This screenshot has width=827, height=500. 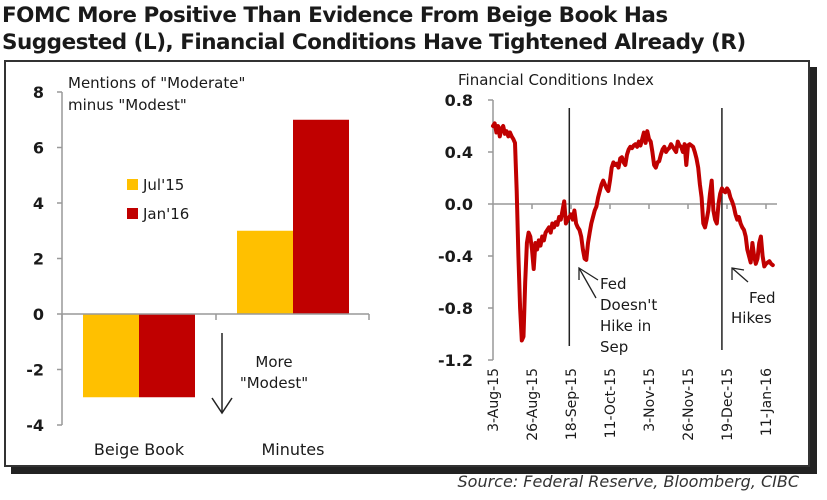 What do you see at coordinates (167, 356) in the screenshot?
I see `bar-jan16-beige-book` at bounding box center [167, 356].